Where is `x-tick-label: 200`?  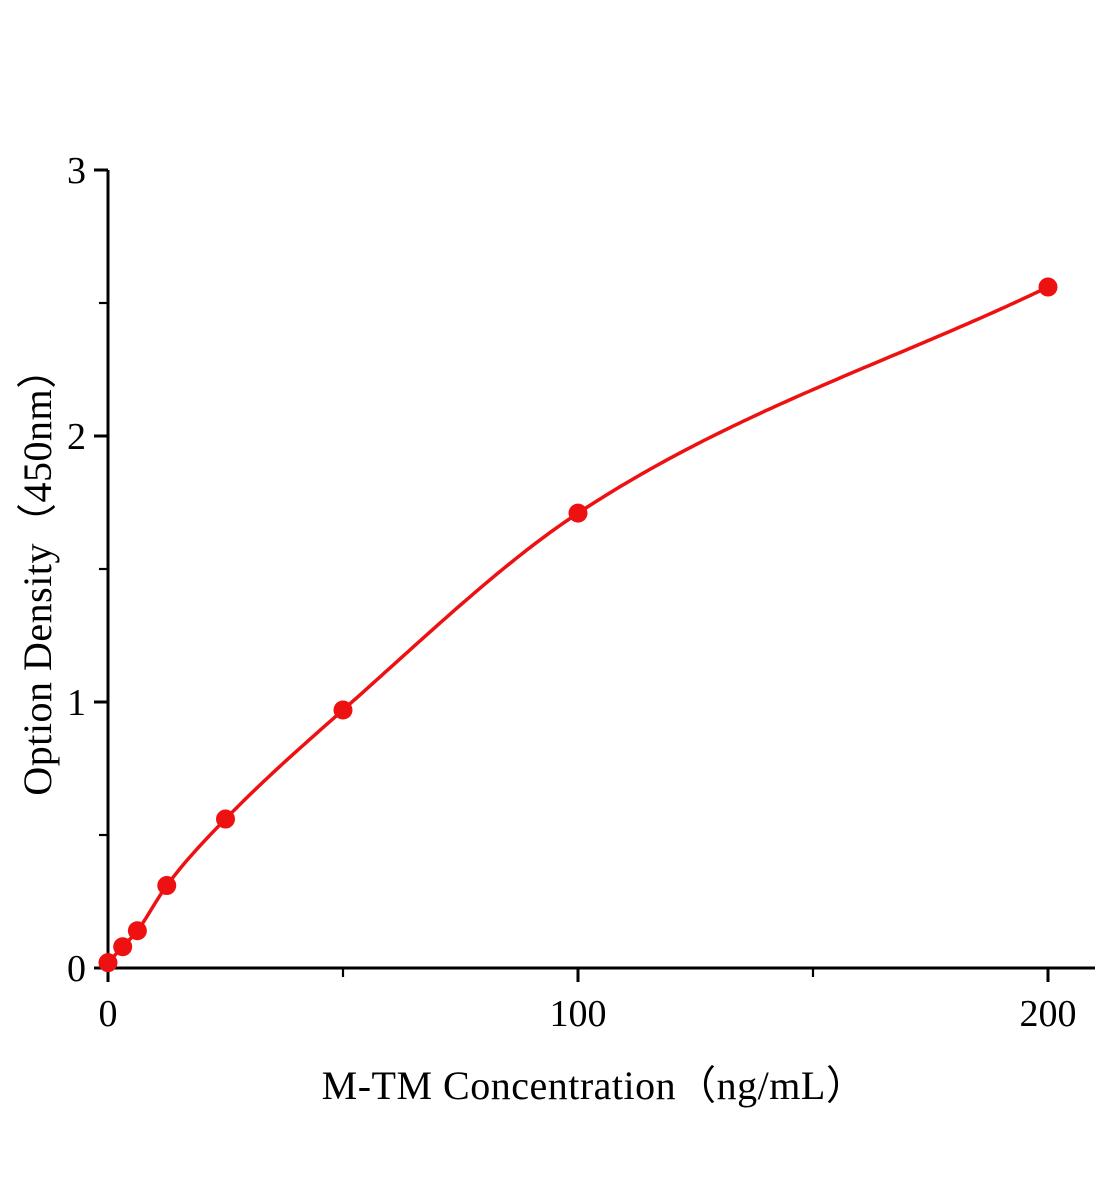 x-tick-label: 200 is located at coordinates (1048, 1014).